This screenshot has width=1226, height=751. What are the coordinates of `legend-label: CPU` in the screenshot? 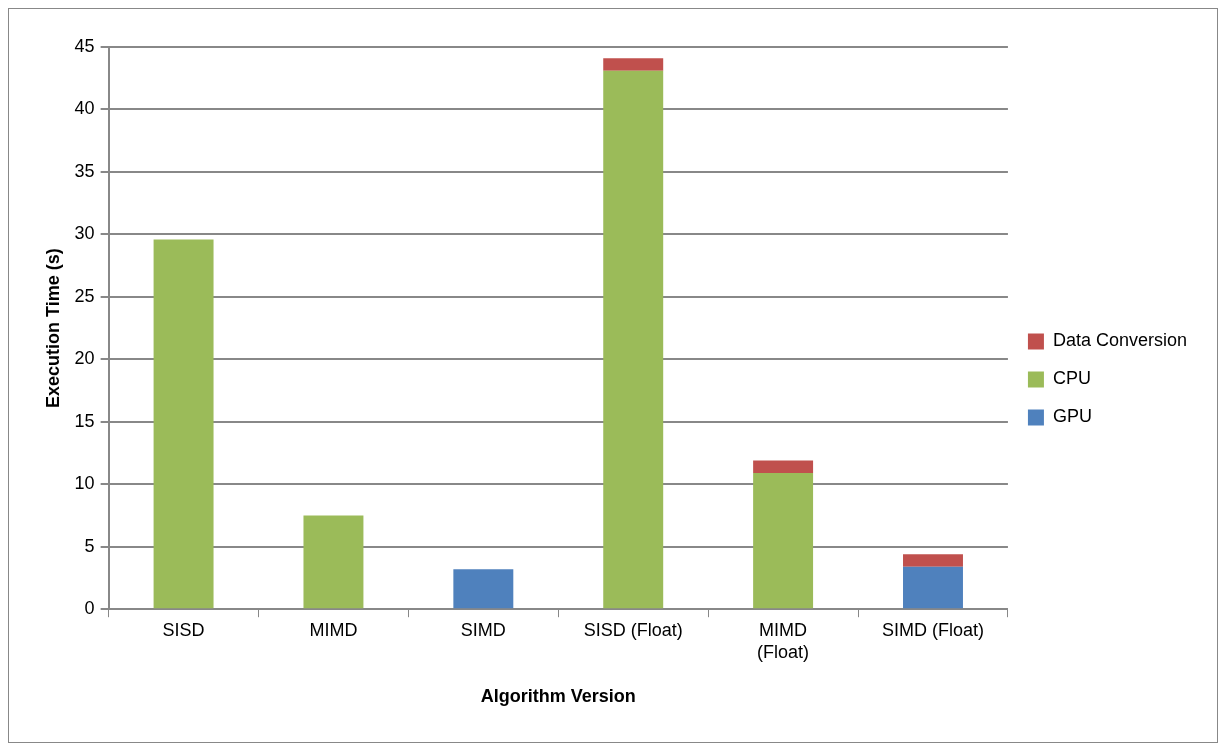 It's located at (1071, 378).